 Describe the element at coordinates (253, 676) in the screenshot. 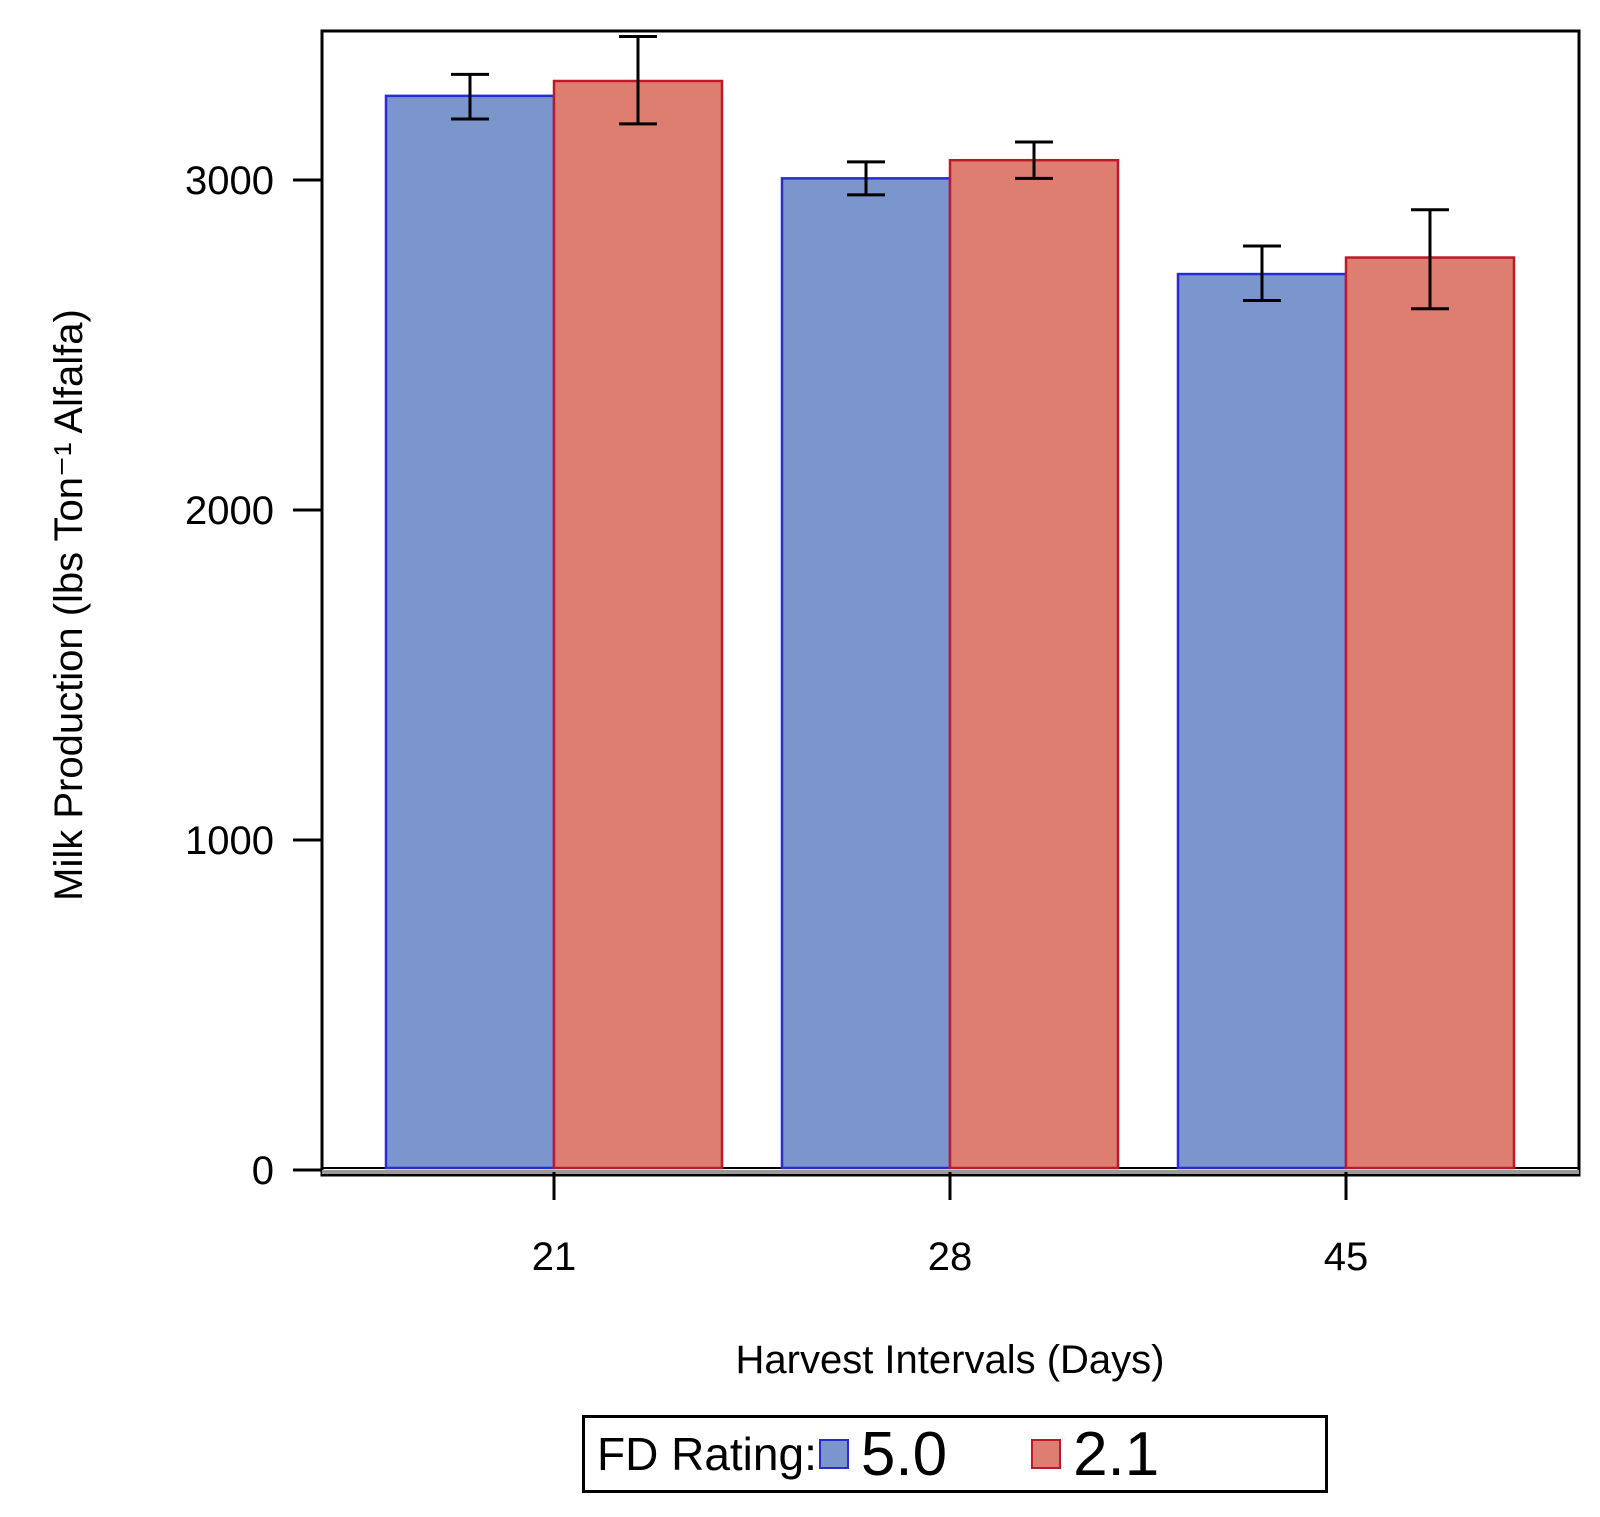

I see `y-axis: 0 1000 2000 3000` at that location.